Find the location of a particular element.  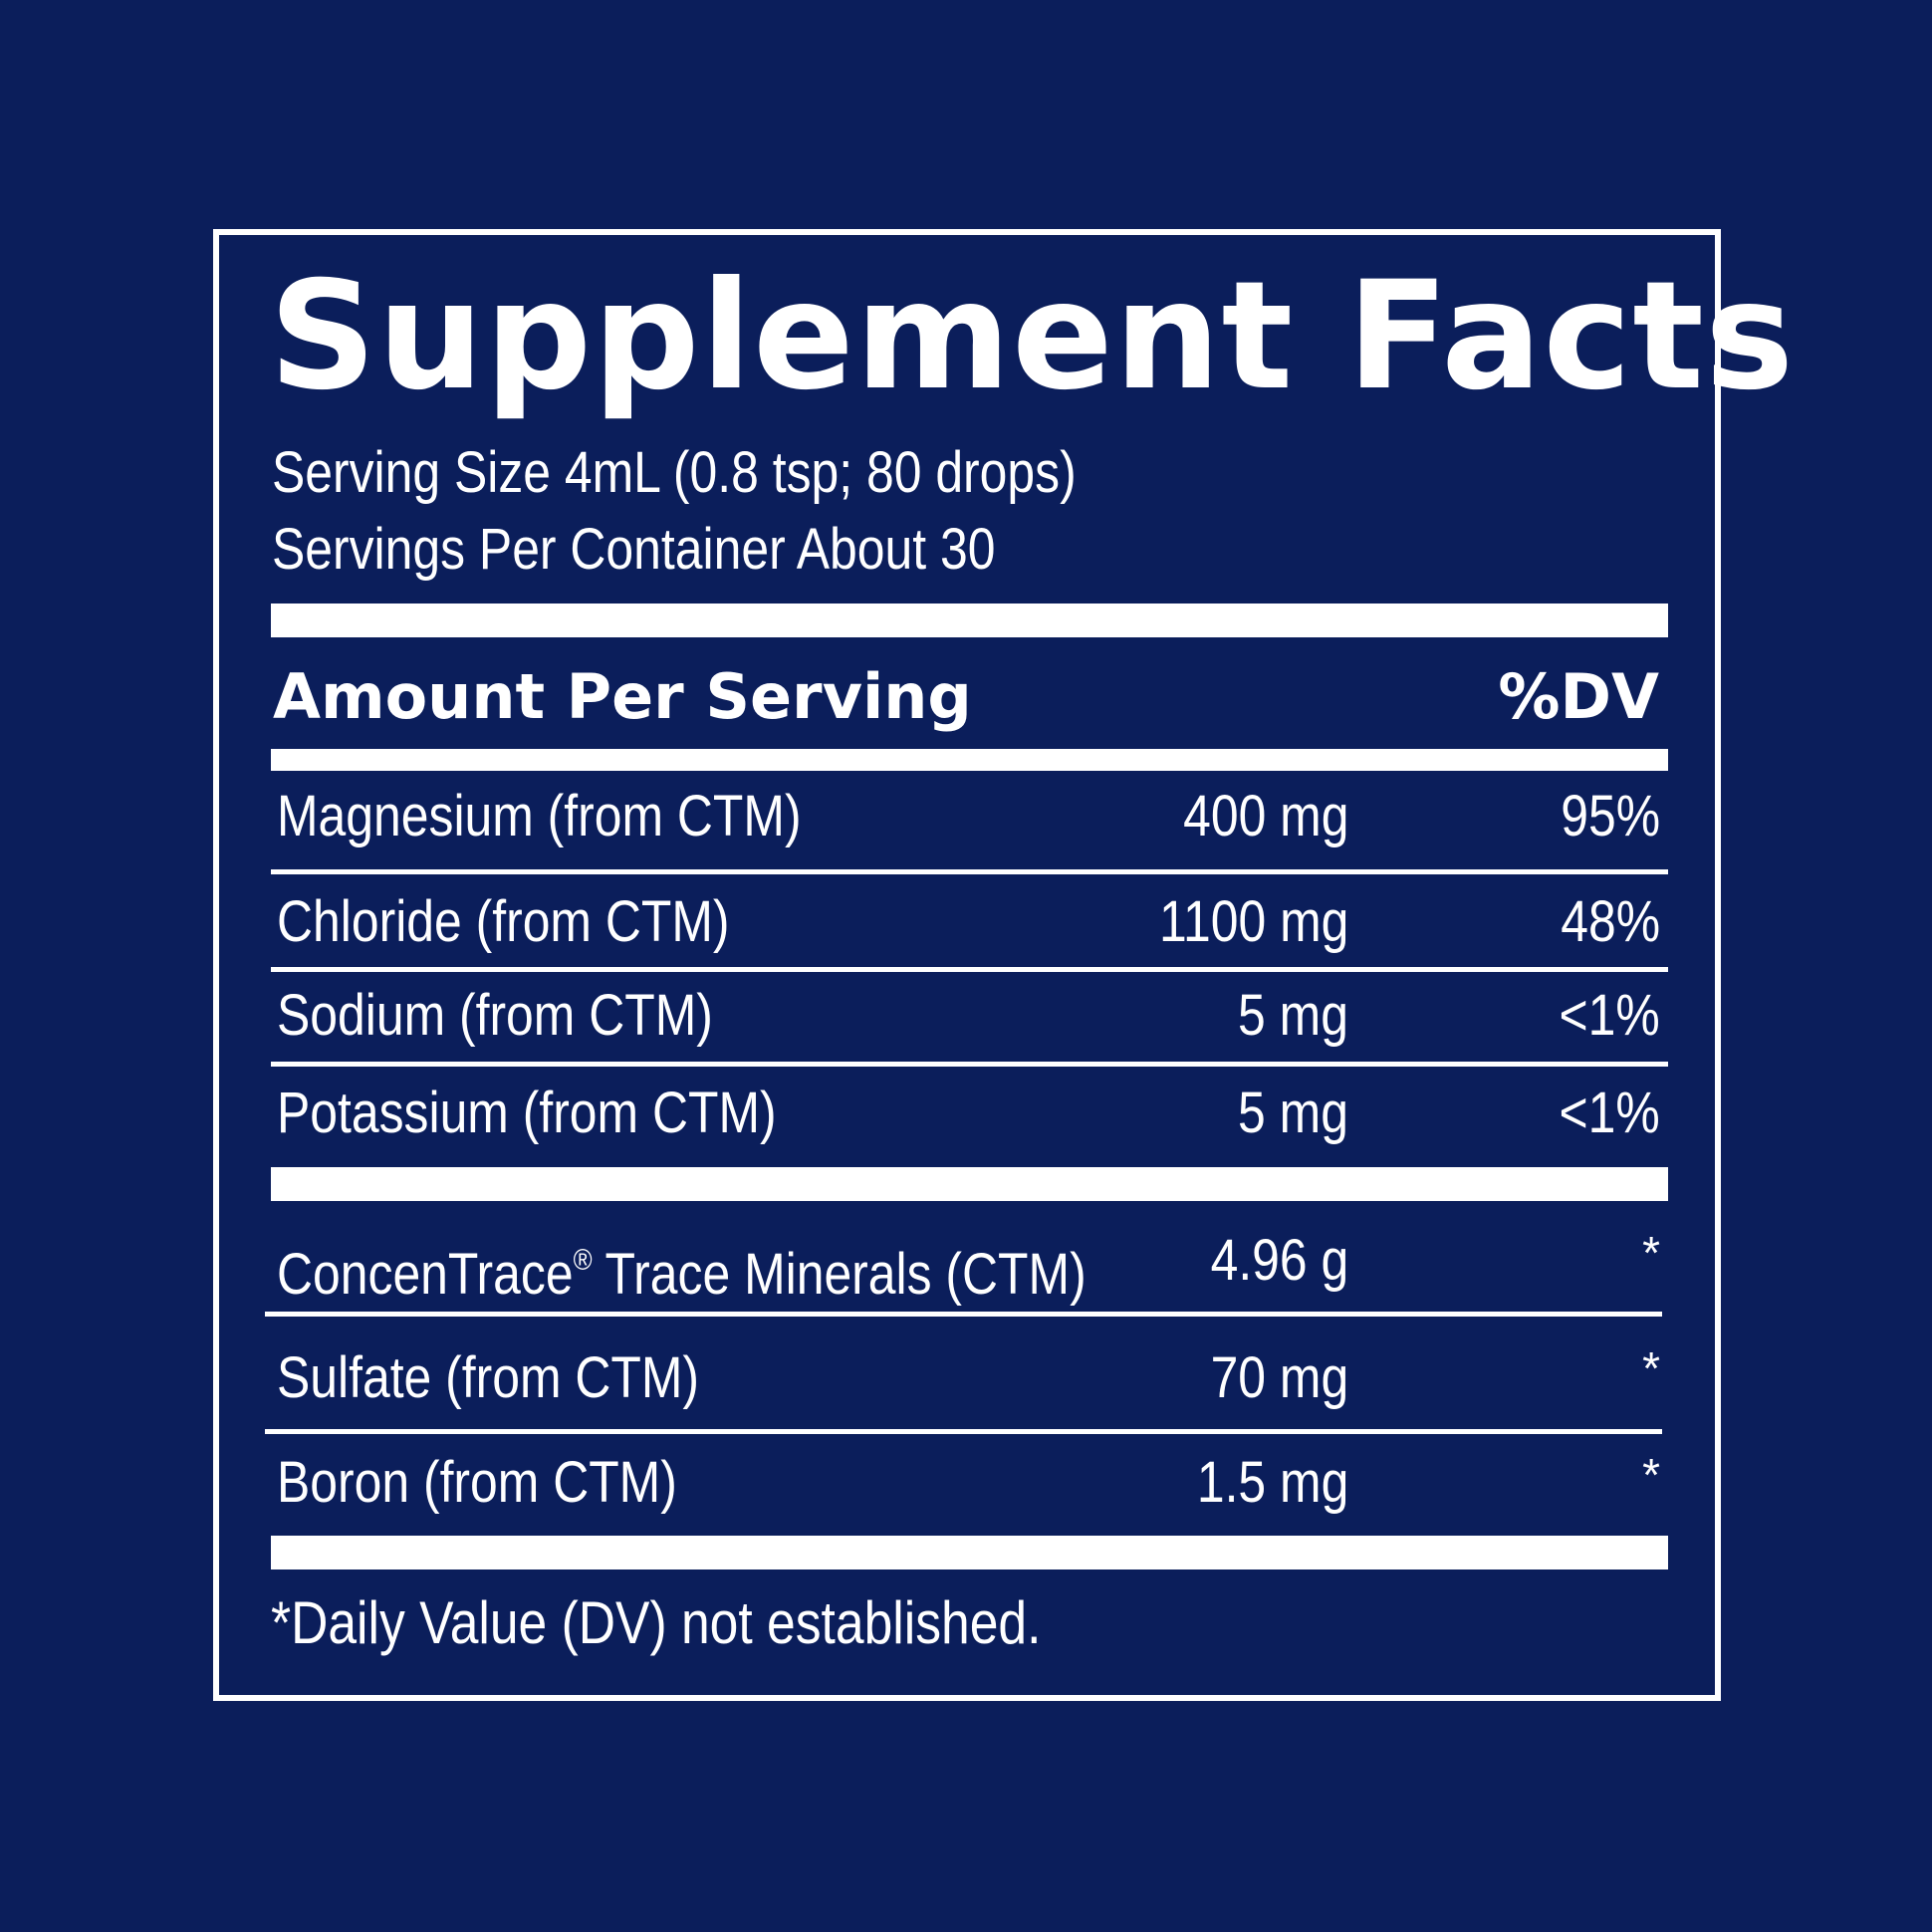

ingredient-amount: 1.5 mg is located at coordinates (1272, 1483).